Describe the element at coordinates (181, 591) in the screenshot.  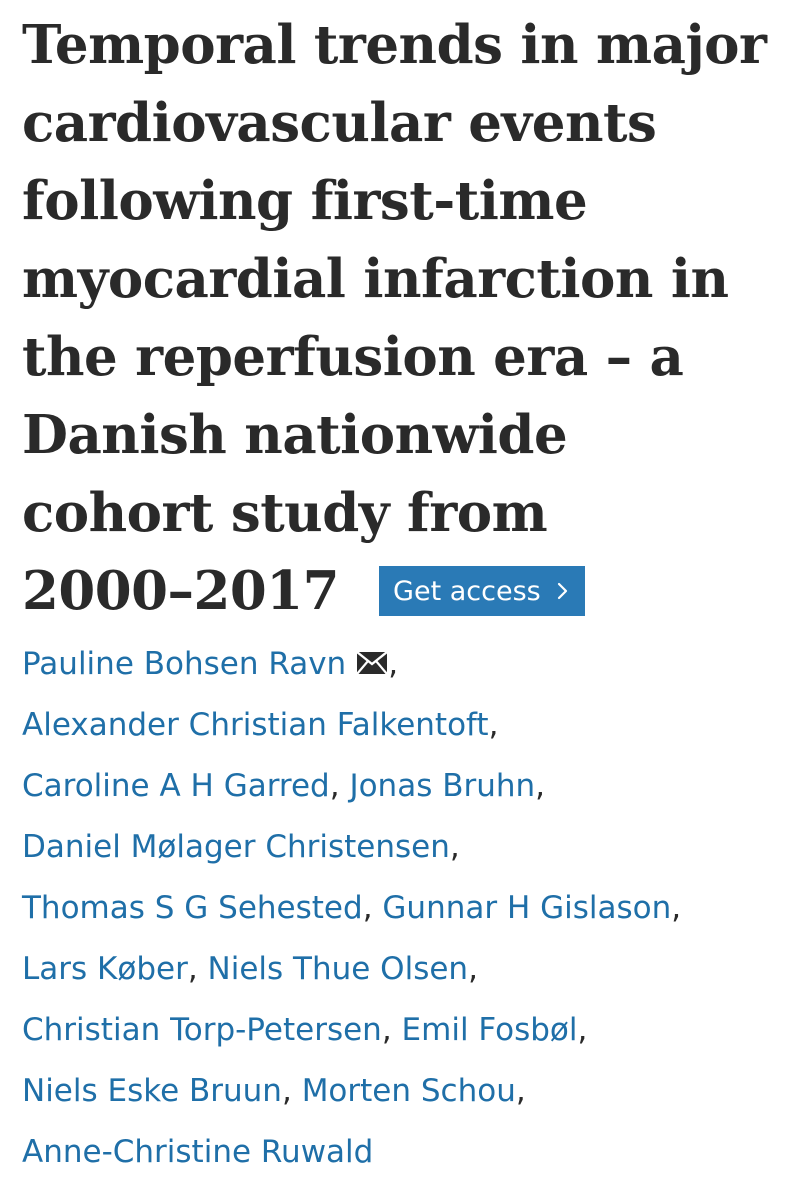
I see `title-line: 2000–2017` at that location.